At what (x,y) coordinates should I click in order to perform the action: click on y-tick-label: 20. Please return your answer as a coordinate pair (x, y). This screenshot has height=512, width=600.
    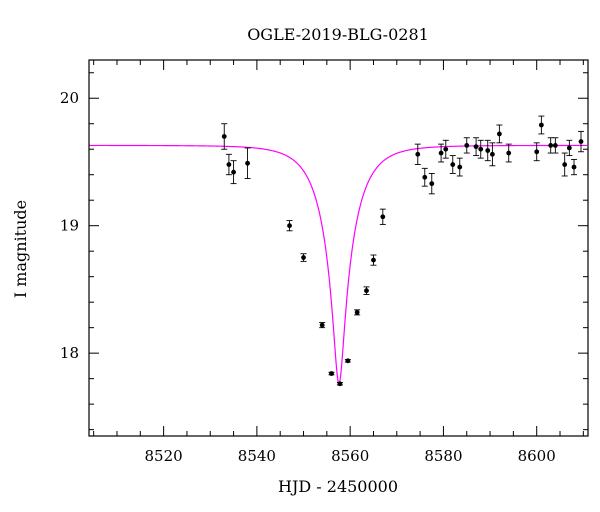
    Looking at the image, I should click on (69, 98).